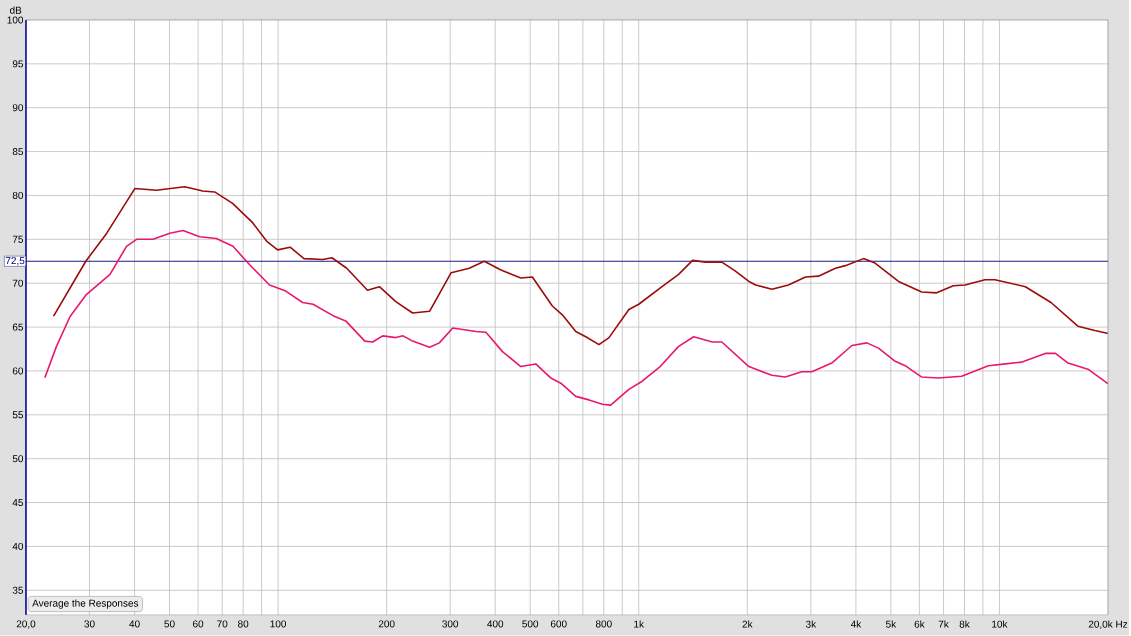  What do you see at coordinates (89, 624) in the screenshot?
I see `x-tick-label: 30` at bounding box center [89, 624].